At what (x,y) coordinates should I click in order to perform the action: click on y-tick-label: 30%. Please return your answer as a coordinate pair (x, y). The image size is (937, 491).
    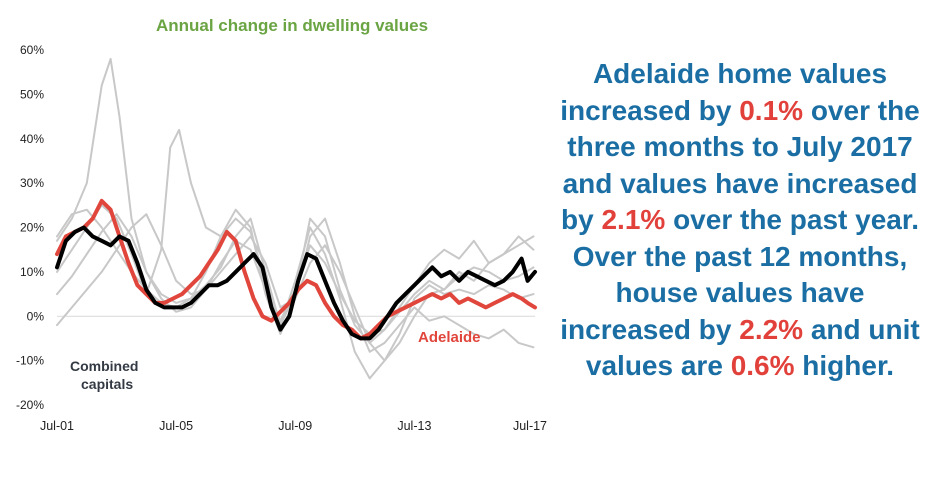
    Looking at the image, I should click on (32, 183).